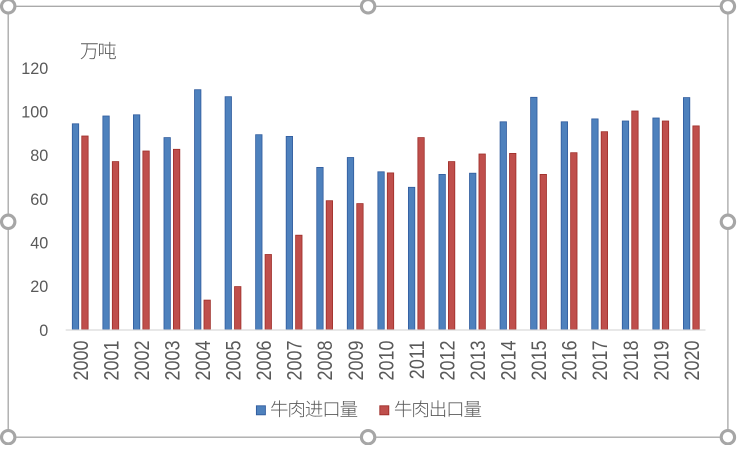  What do you see at coordinates (693, 360) in the screenshot?
I see `svg-text: 2020` at bounding box center [693, 360].